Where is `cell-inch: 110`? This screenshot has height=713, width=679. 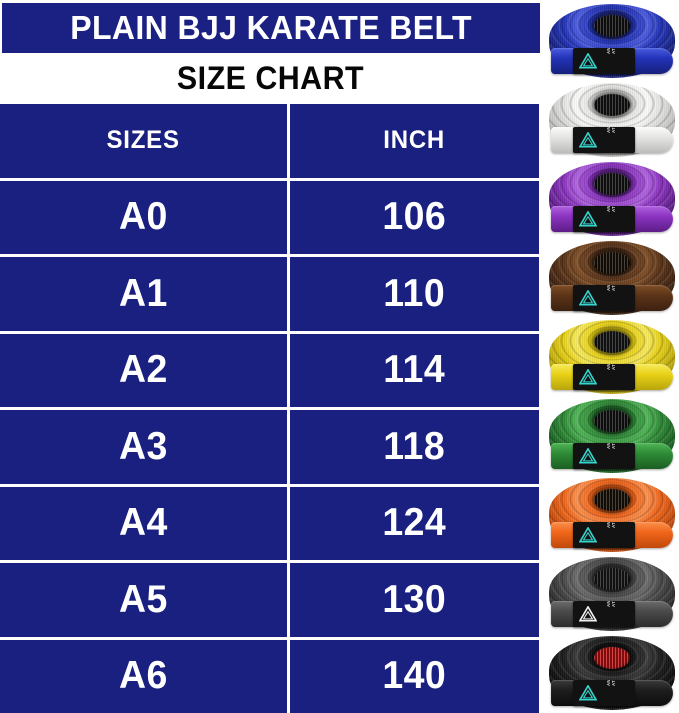
cell-inch: 110 is located at coordinates (413, 294).